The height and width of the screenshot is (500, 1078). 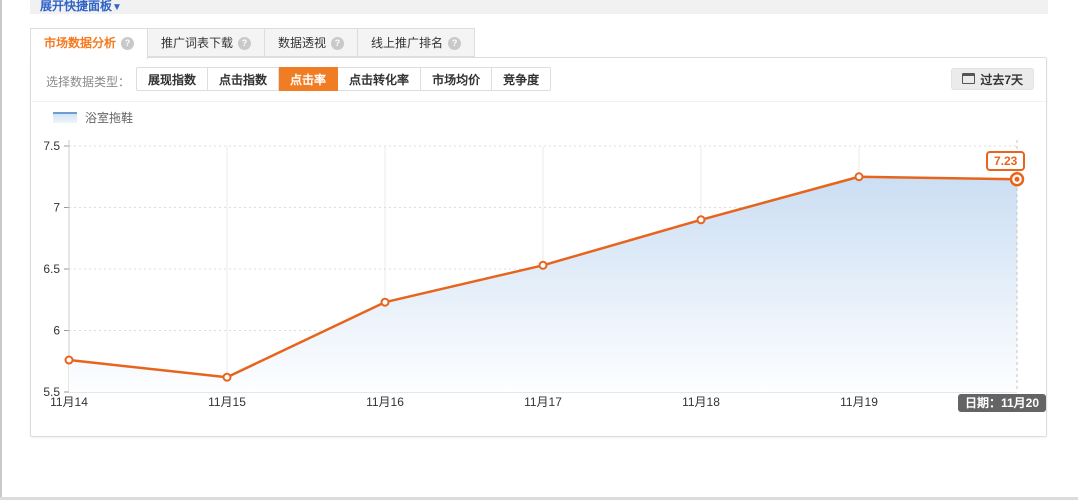 I want to click on data-type-selector-label: 选择数据类型：, so click(x=88, y=82).